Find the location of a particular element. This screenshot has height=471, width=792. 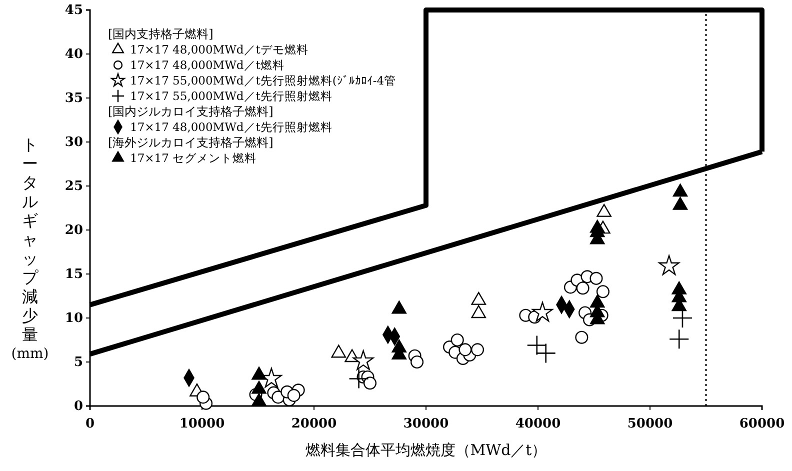

y-tick-label: 5 is located at coordinates (78, 362).